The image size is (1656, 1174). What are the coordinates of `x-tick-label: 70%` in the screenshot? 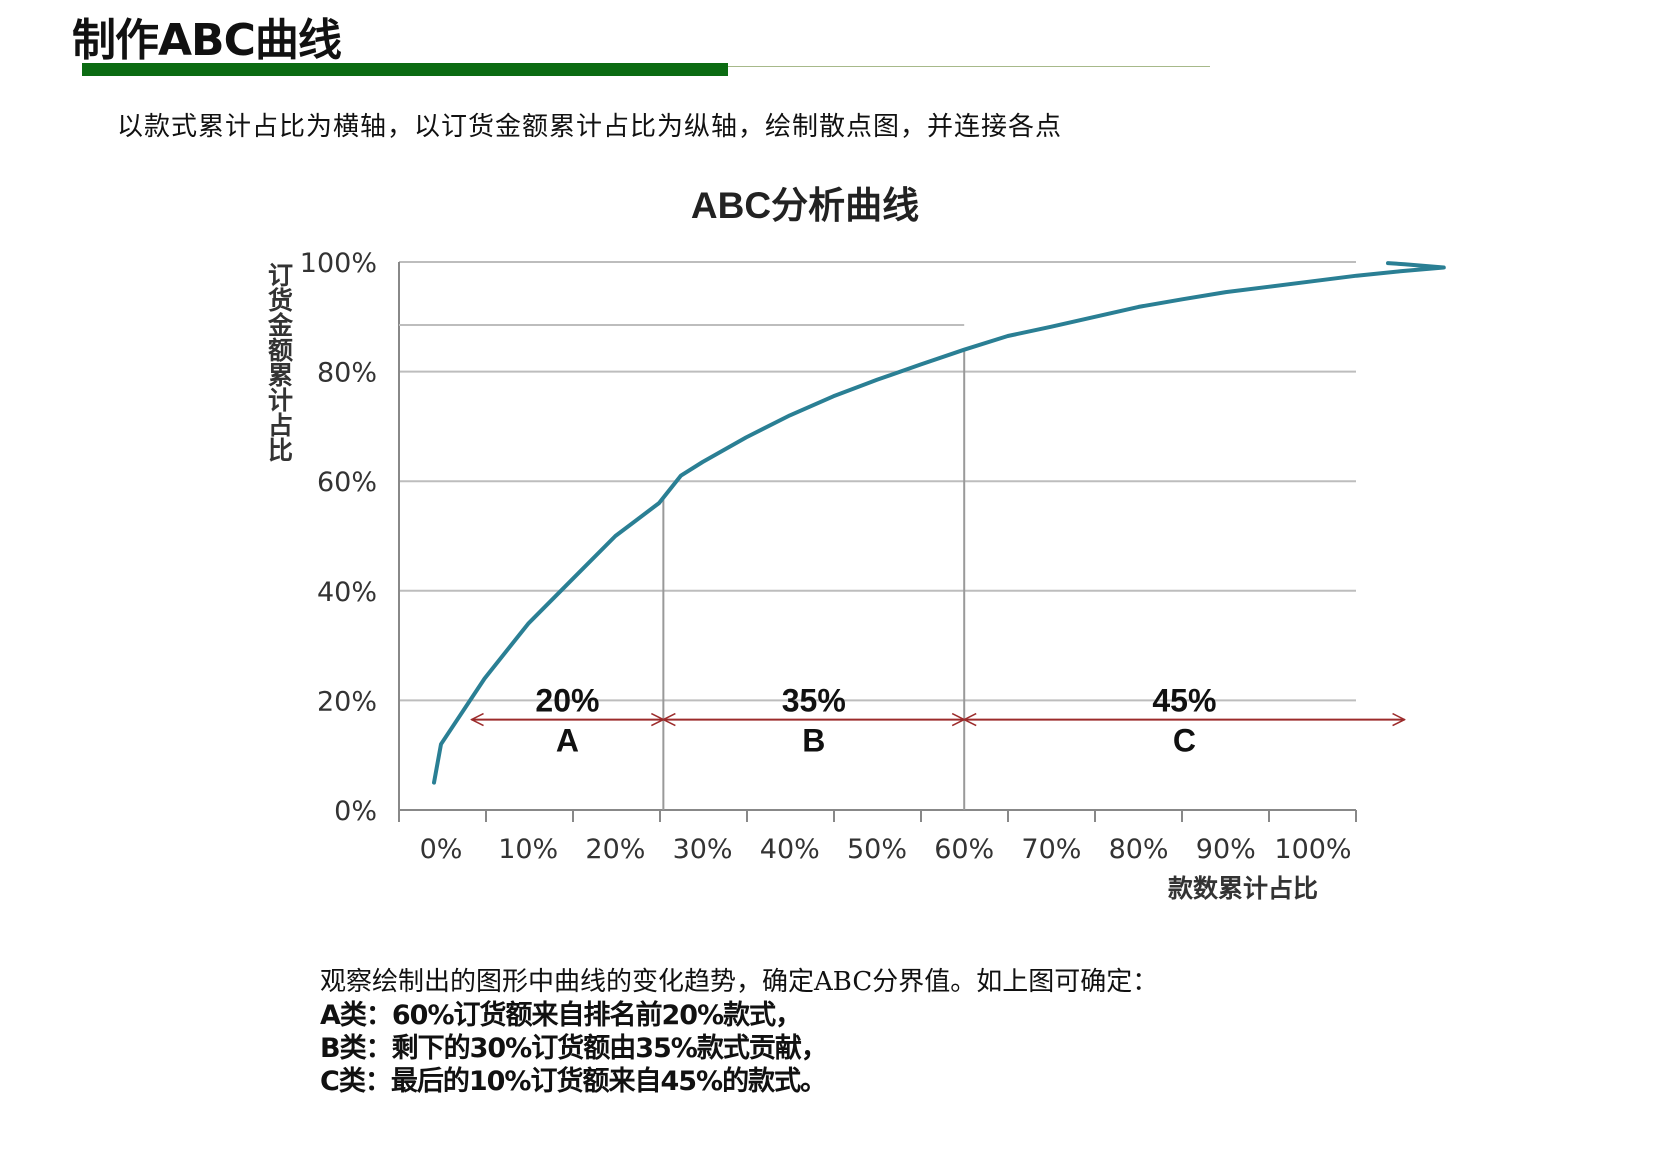 It's located at (1051, 849).